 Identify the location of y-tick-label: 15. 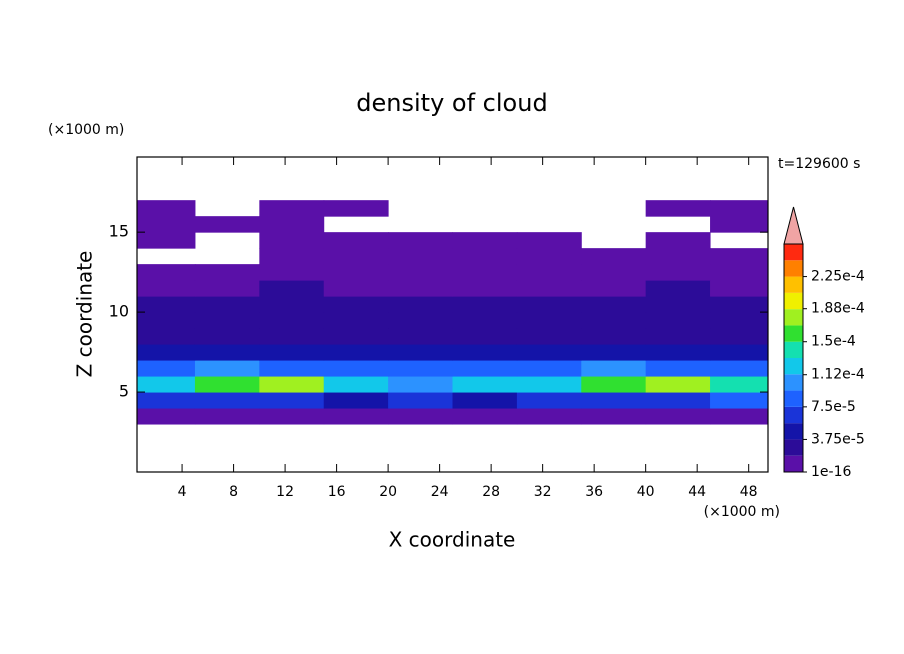
(119, 231).